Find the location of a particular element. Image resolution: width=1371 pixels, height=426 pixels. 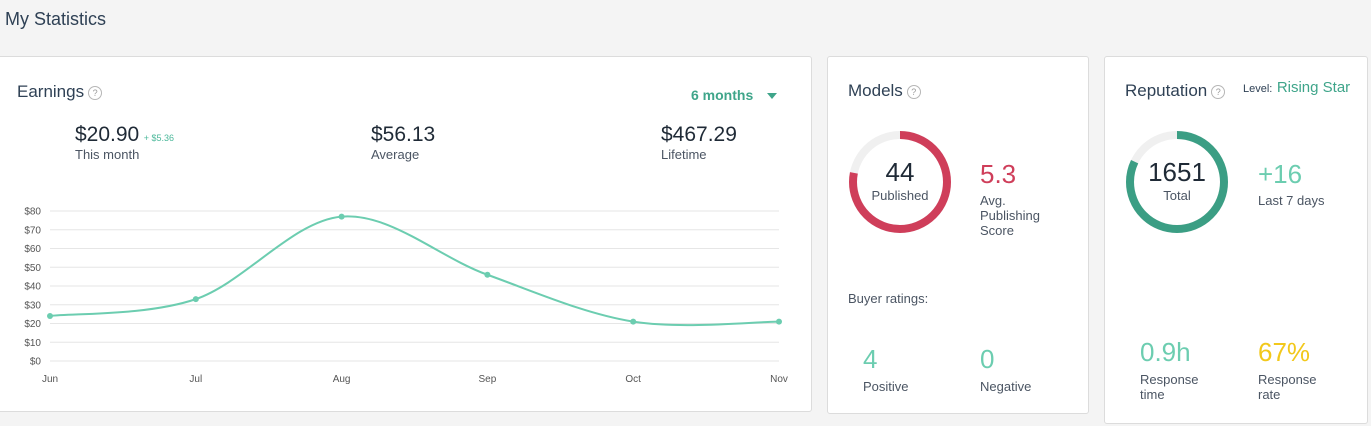

published-center: 44 Published is located at coordinates (900, 180).